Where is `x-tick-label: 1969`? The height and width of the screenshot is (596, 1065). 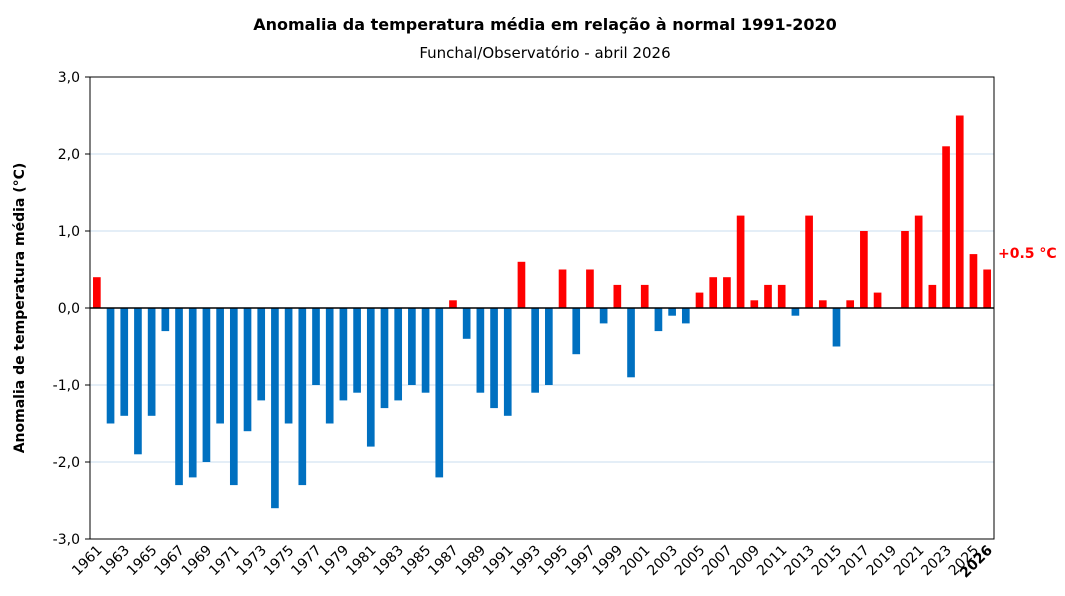 x-tick-label: 1969 is located at coordinates (197, 561).